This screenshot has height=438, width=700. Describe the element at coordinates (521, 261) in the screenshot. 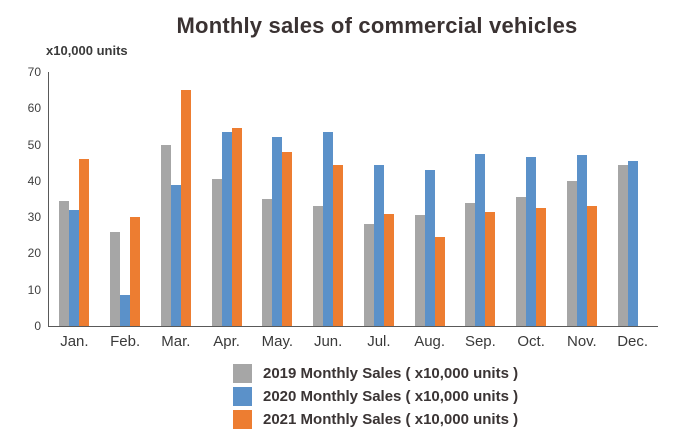

I see `bar-2019-oct` at that location.